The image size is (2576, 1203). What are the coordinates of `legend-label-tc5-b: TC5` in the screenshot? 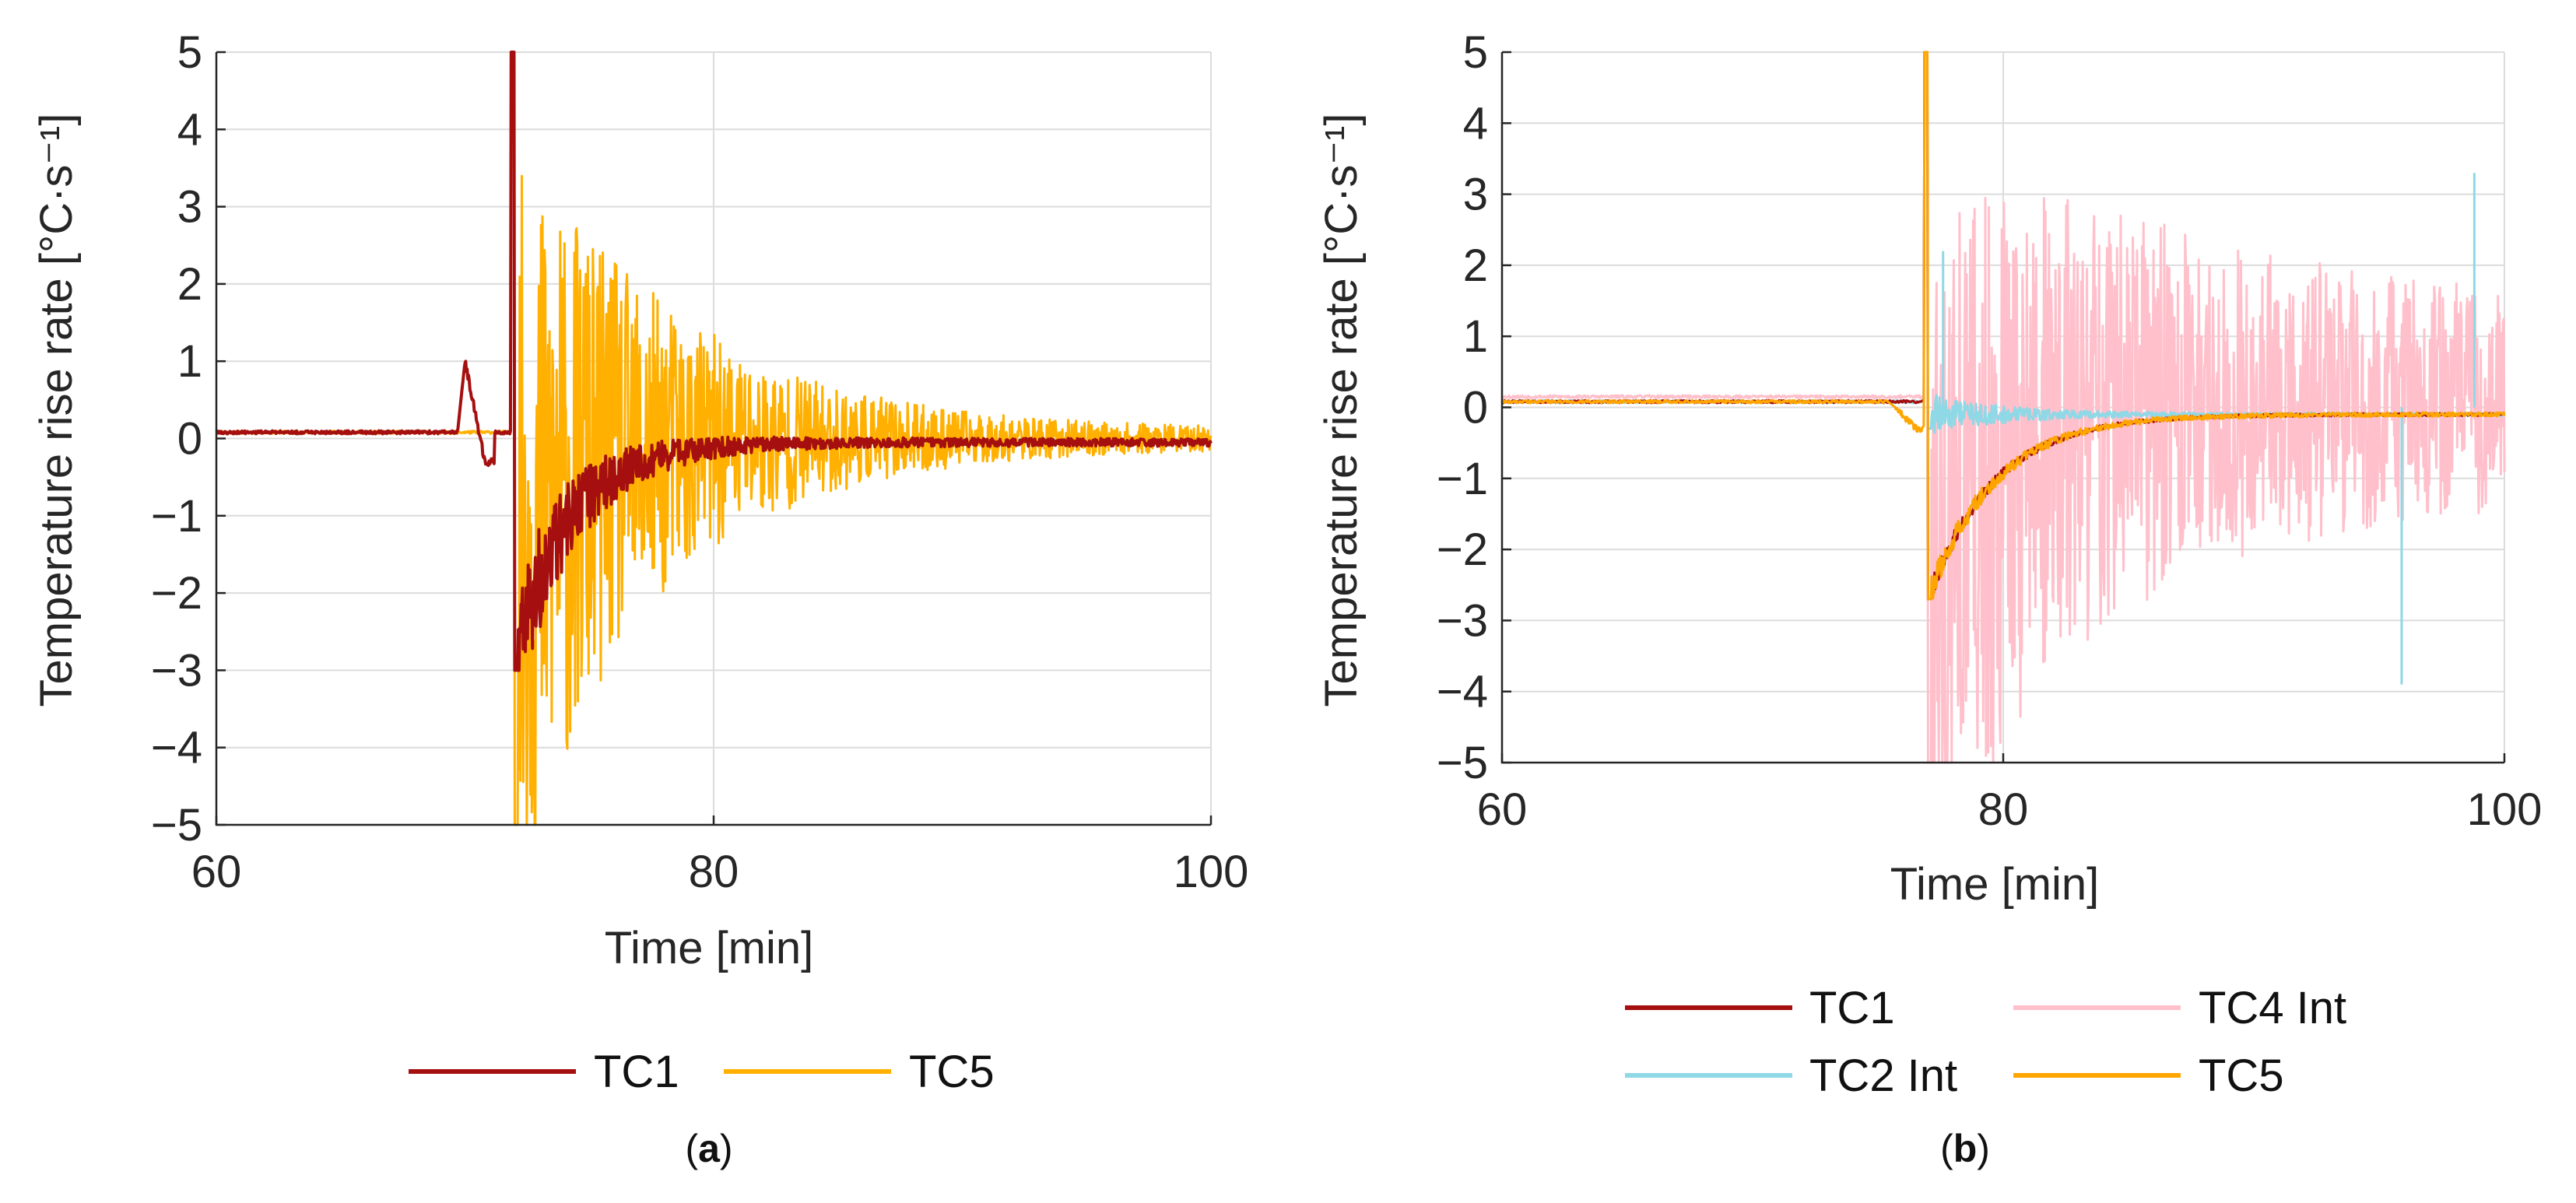 It's located at (2242, 1075).